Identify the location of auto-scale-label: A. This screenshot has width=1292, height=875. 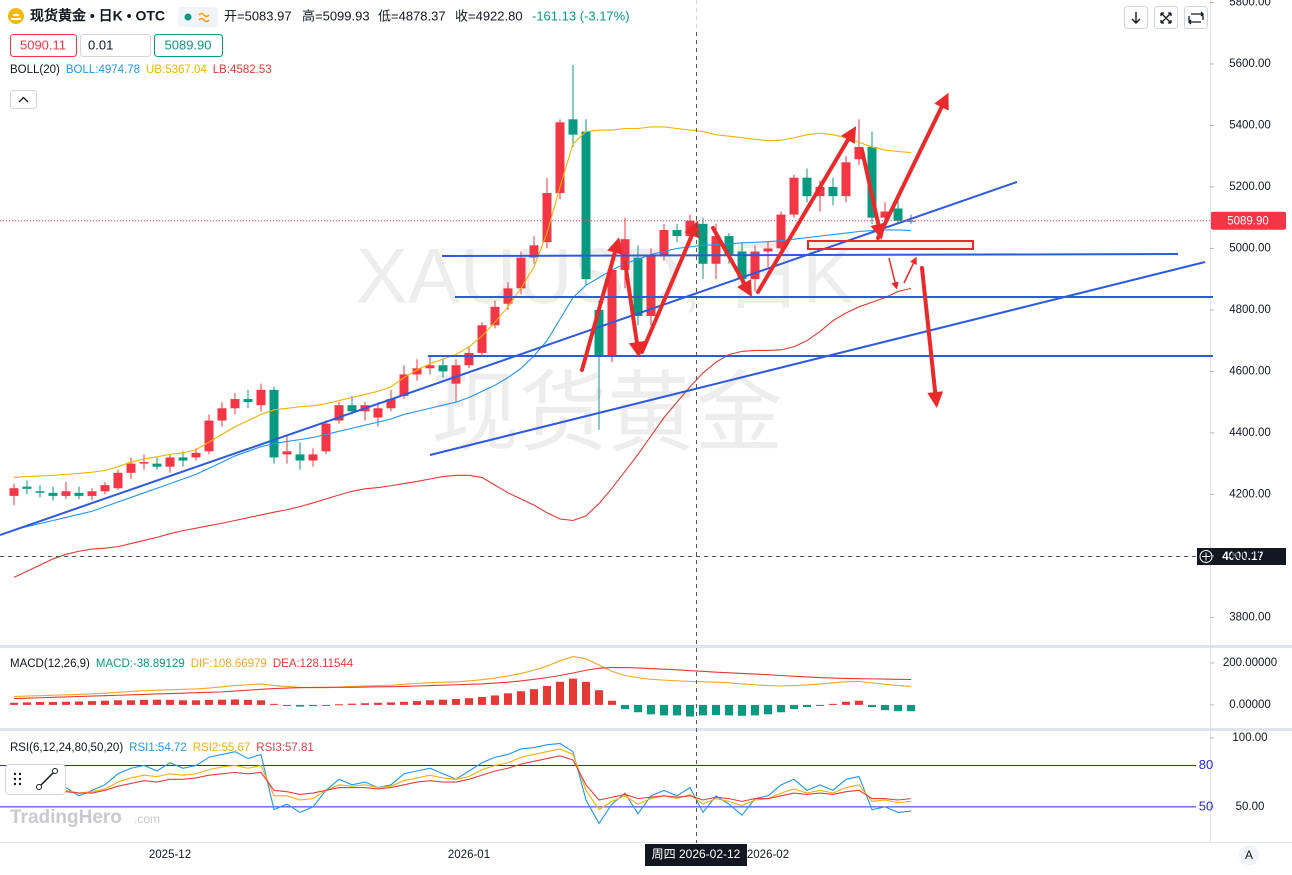
(1249, 855).